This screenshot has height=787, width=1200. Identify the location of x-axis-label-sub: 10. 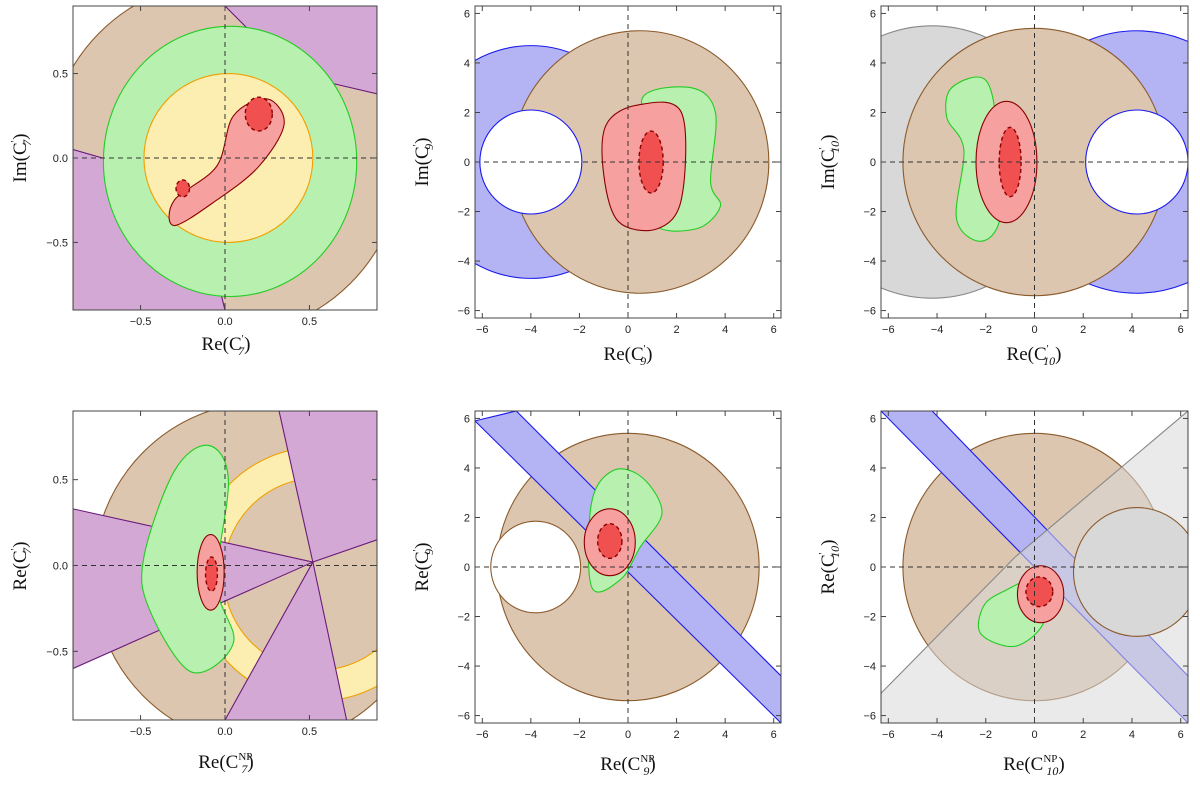
(1049, 361).